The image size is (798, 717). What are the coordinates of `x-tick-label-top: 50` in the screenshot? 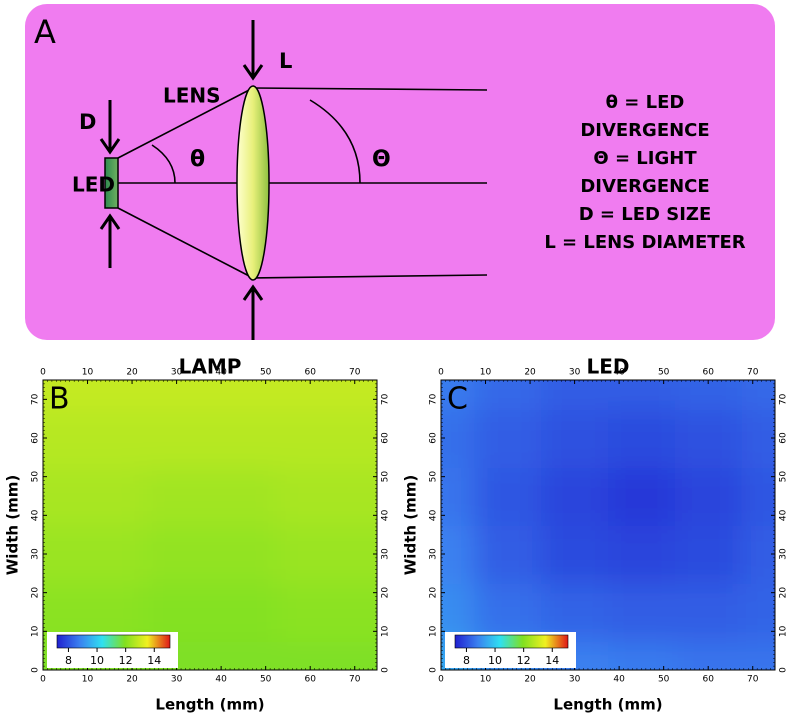 It's located at (266, 373).